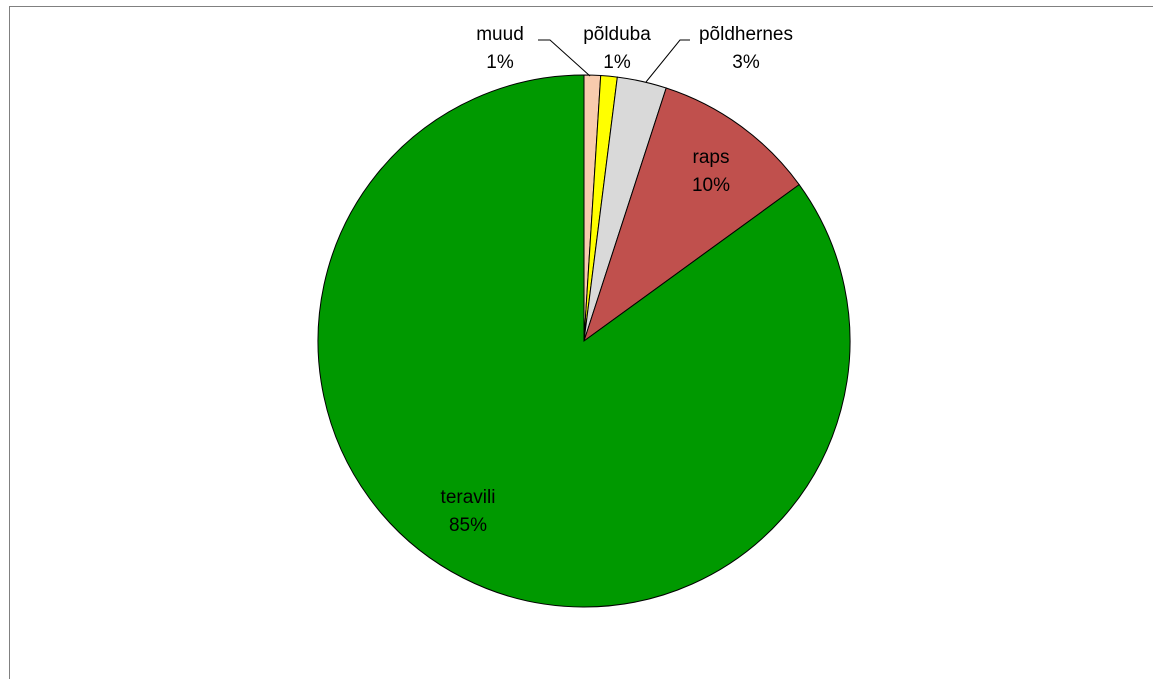 Image resolution: width=1153 pixels, height=679 pixels. I want to click on data-label-percent-põldhernes: 3%, so click(746, 62).